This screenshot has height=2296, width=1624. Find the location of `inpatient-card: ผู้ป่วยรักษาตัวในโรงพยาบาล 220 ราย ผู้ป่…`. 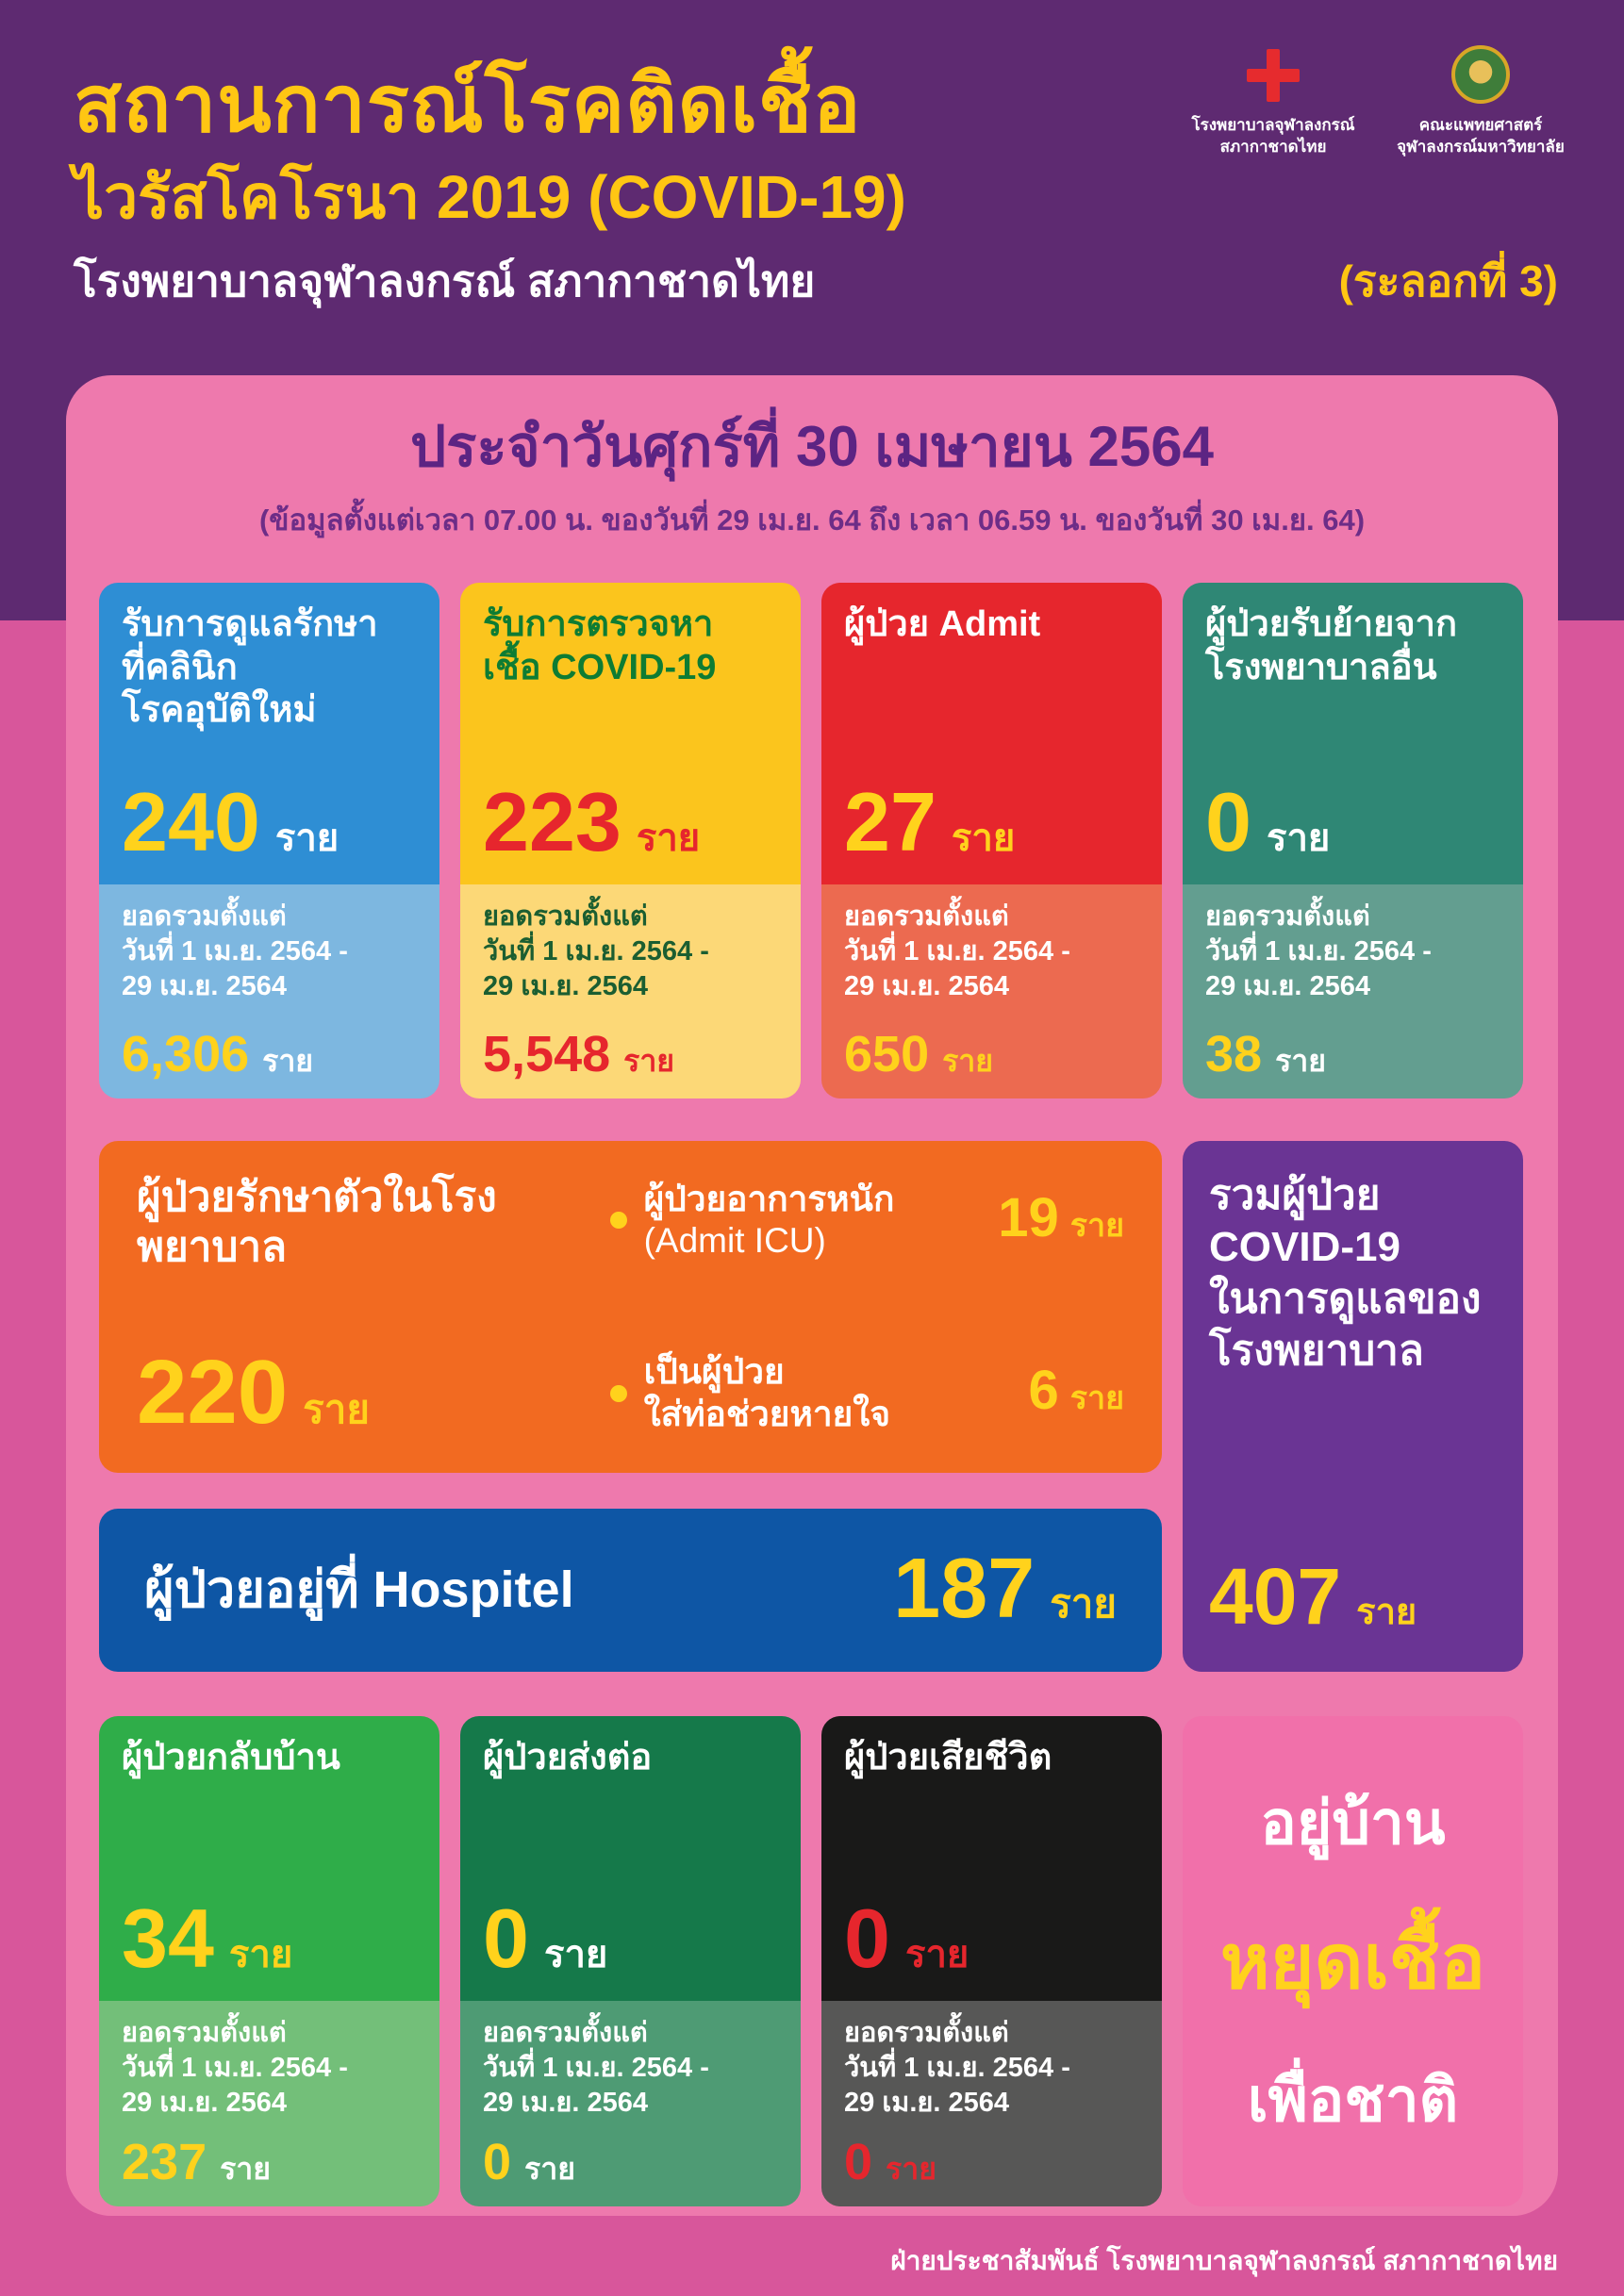

inpatient-card: ผู้ป่วยรักษาตัวในโรงพยาบาล 220 ราย ผู้ป่… is located at coordinates (630, 1307).